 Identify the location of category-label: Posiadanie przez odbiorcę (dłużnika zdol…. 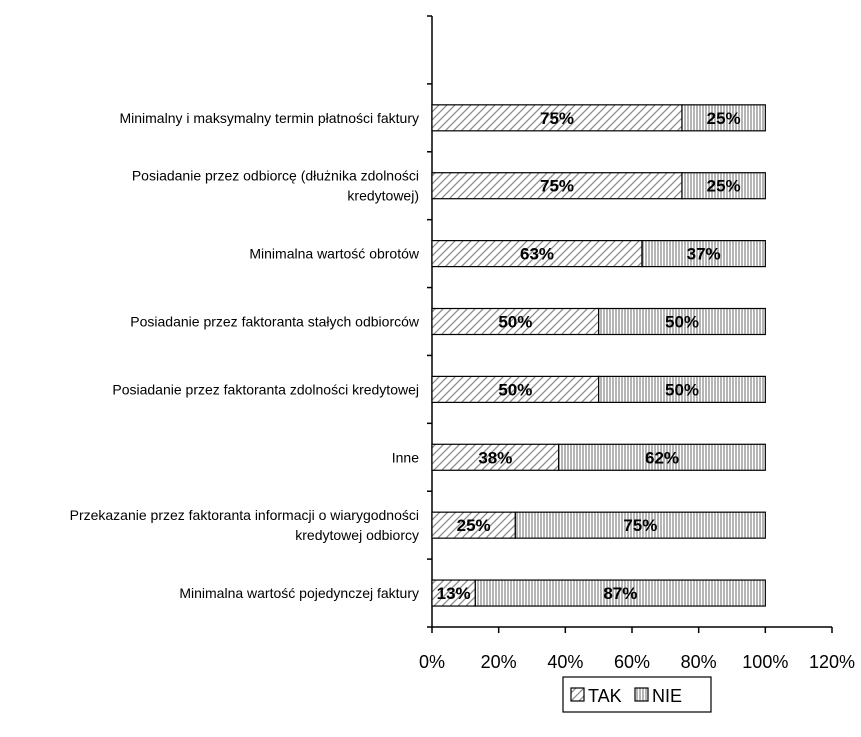
(275, 186).